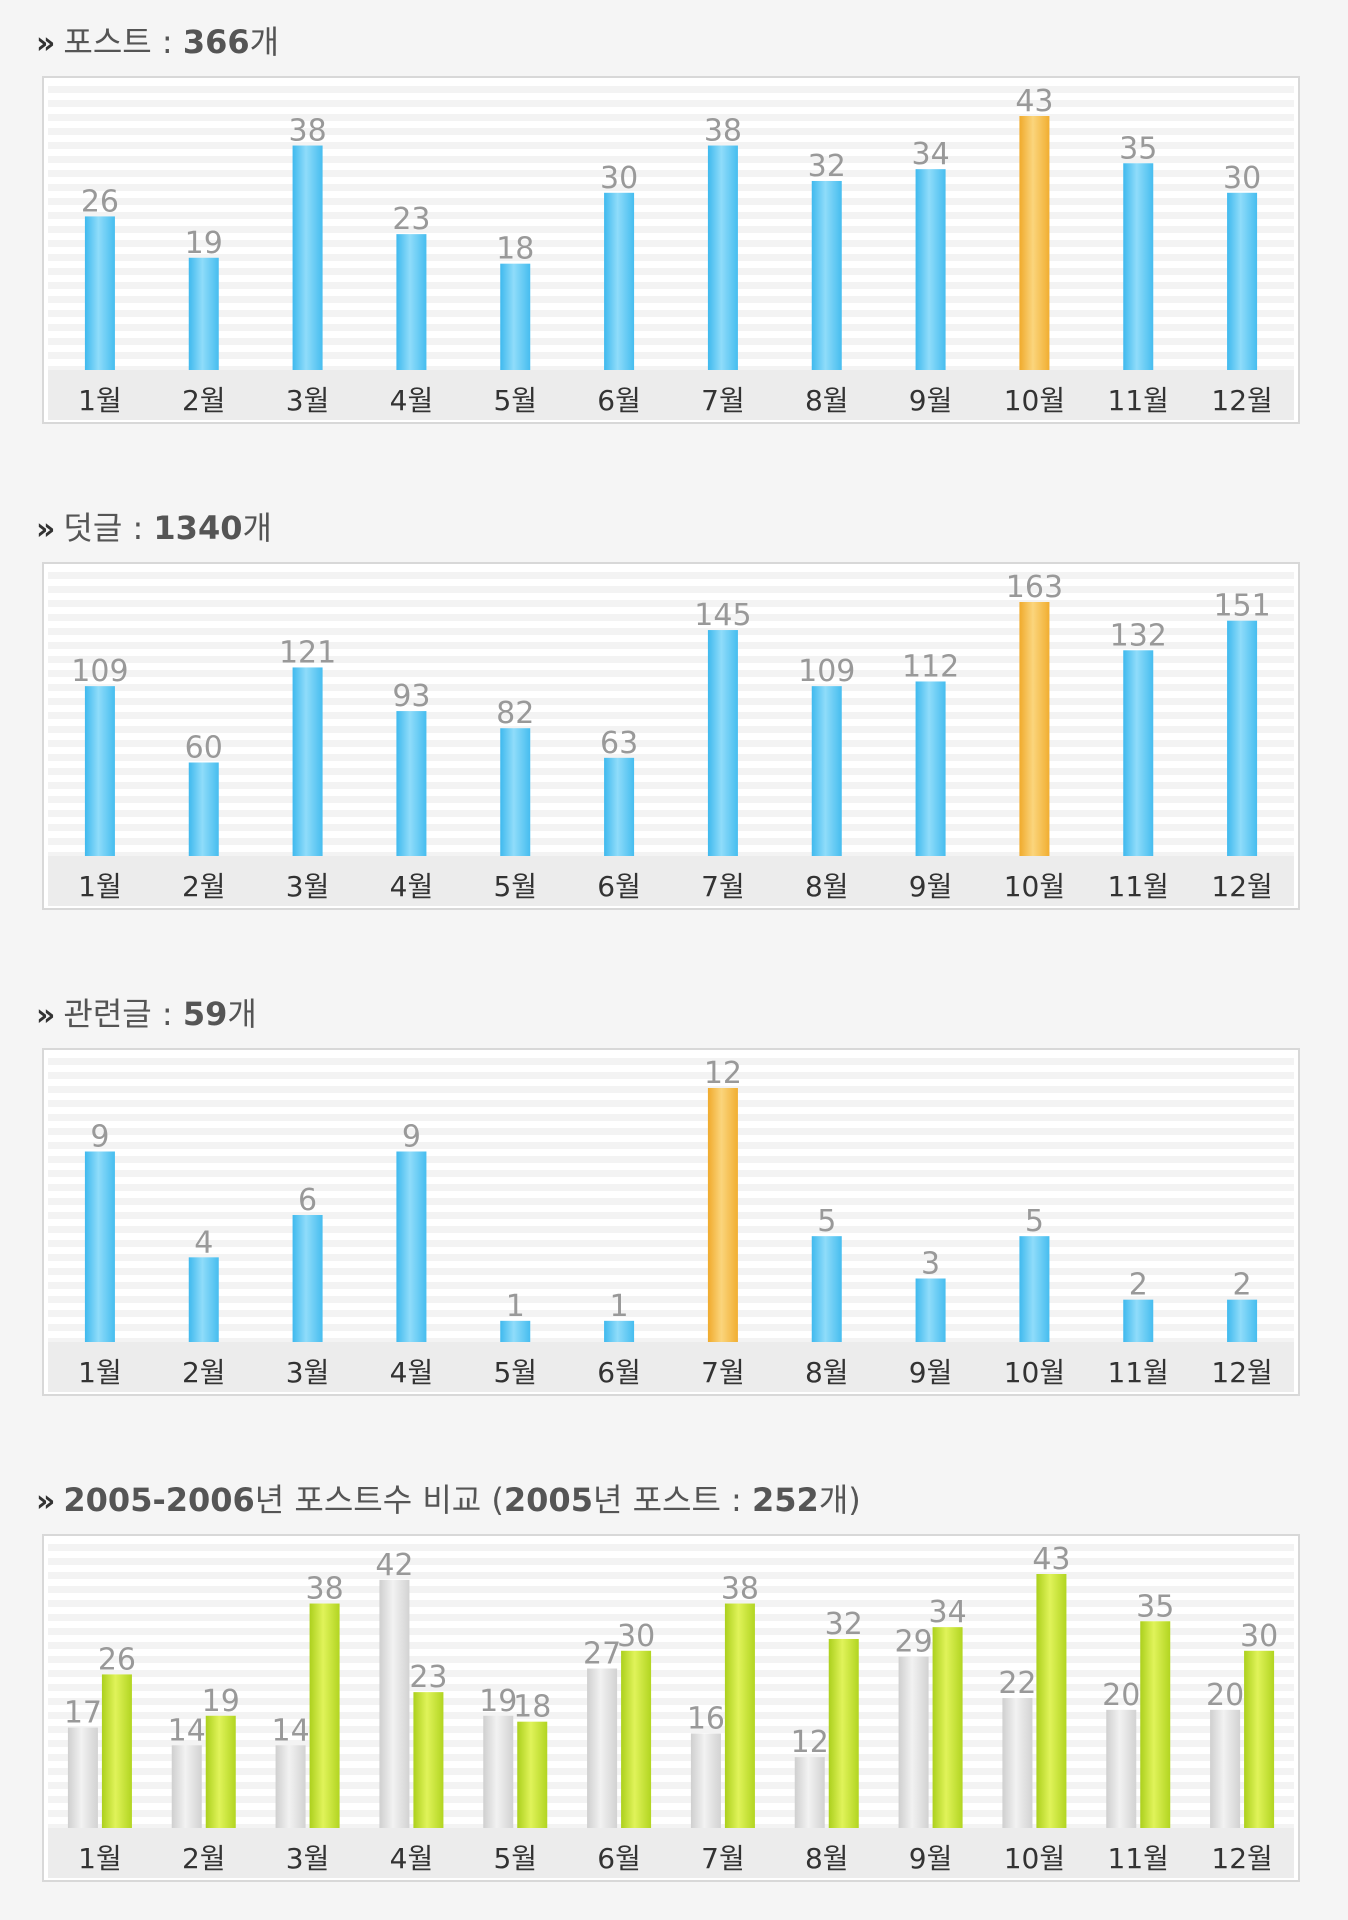 The image size is (1348, 1920). Describe the element at coordinates (827, 1858) in the screenshot. I see `comparison-chart-x-tick-label: 8월` at that location.